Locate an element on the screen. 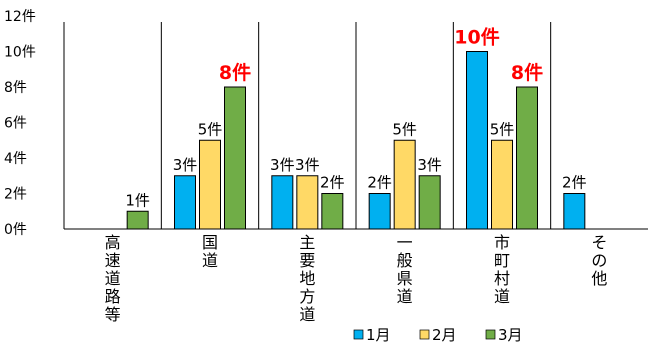  legend-label: 1月 is located at coordinates (378, 335).